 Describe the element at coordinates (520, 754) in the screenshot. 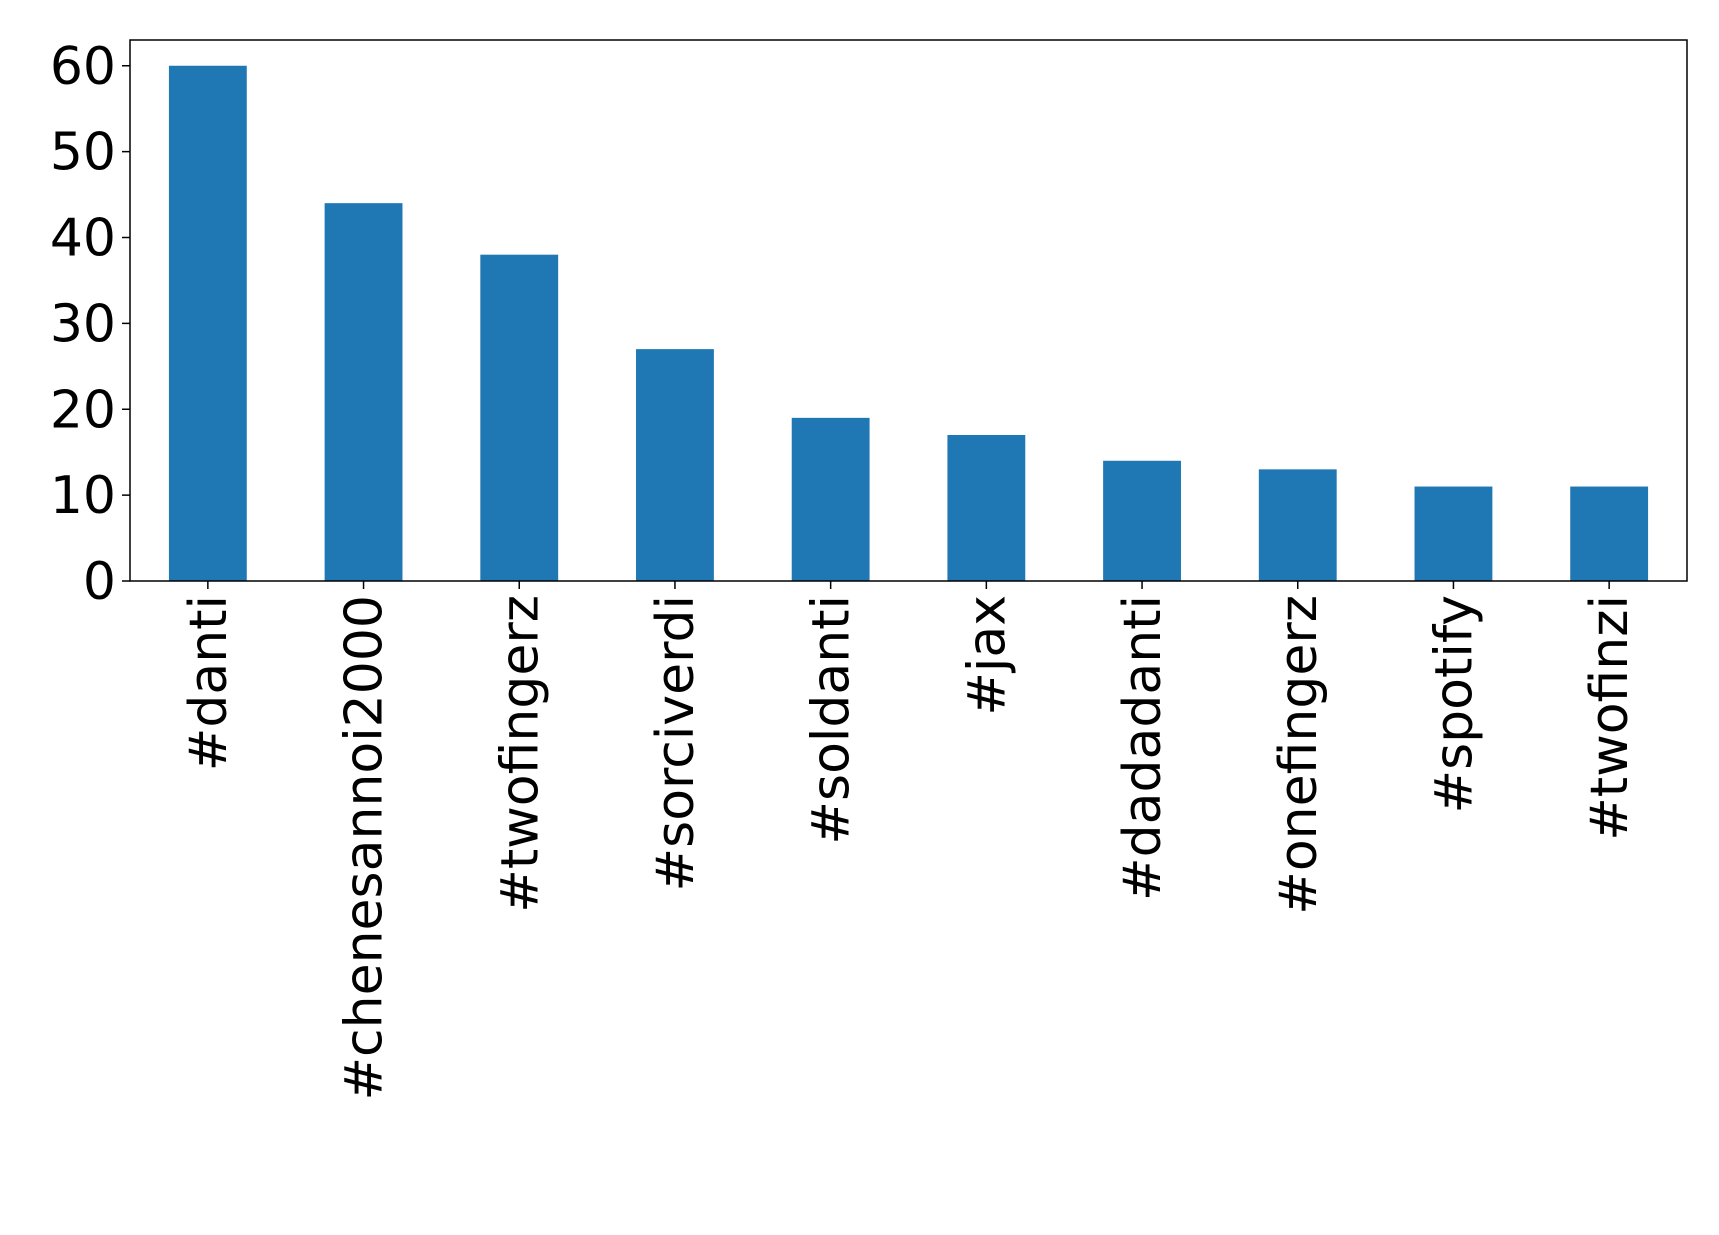

I see `x-tick-label: #twofingerz` at that location.